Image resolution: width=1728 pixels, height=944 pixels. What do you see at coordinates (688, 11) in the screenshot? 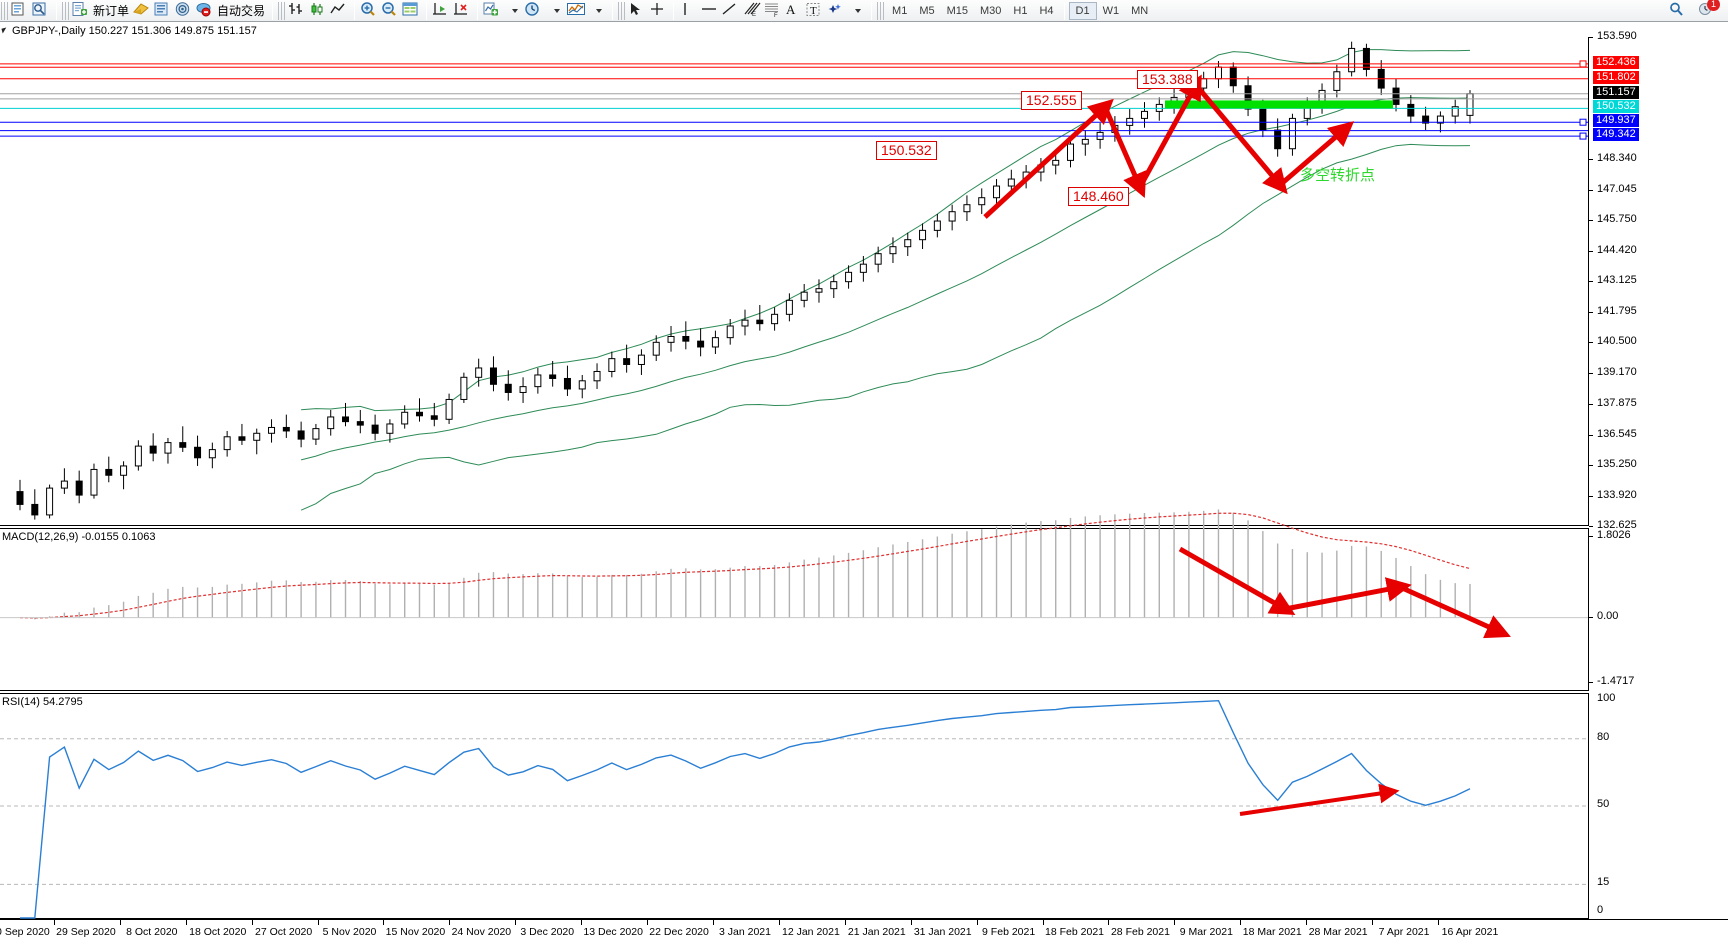
I see `vertical-line-icon` at bounding box center [688, 11].